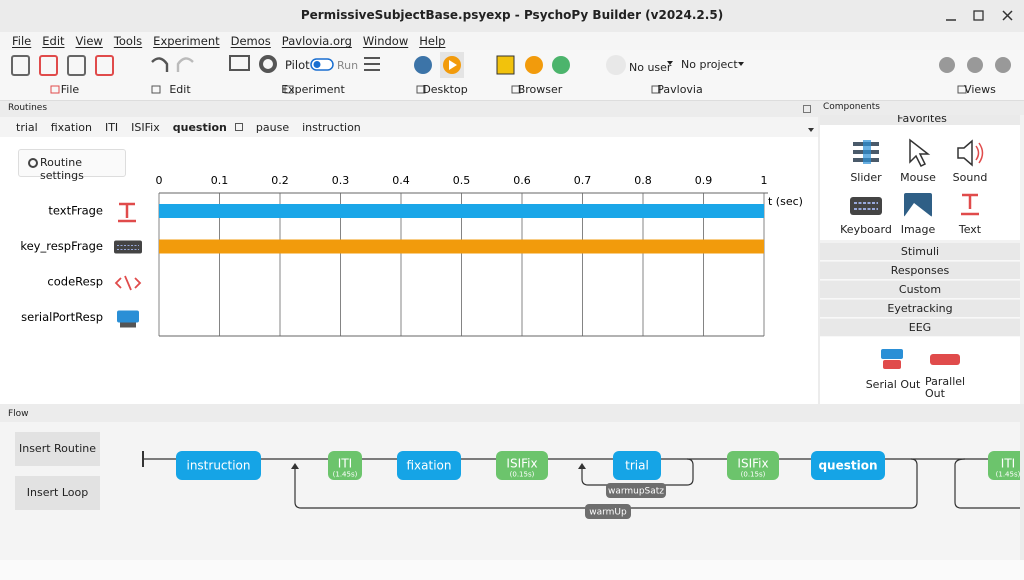 The image size is (1024, 580). Describe the element at coordinates (72, 165) in the screenshot. I see `routine-settings-button: Routine settings` at that location.